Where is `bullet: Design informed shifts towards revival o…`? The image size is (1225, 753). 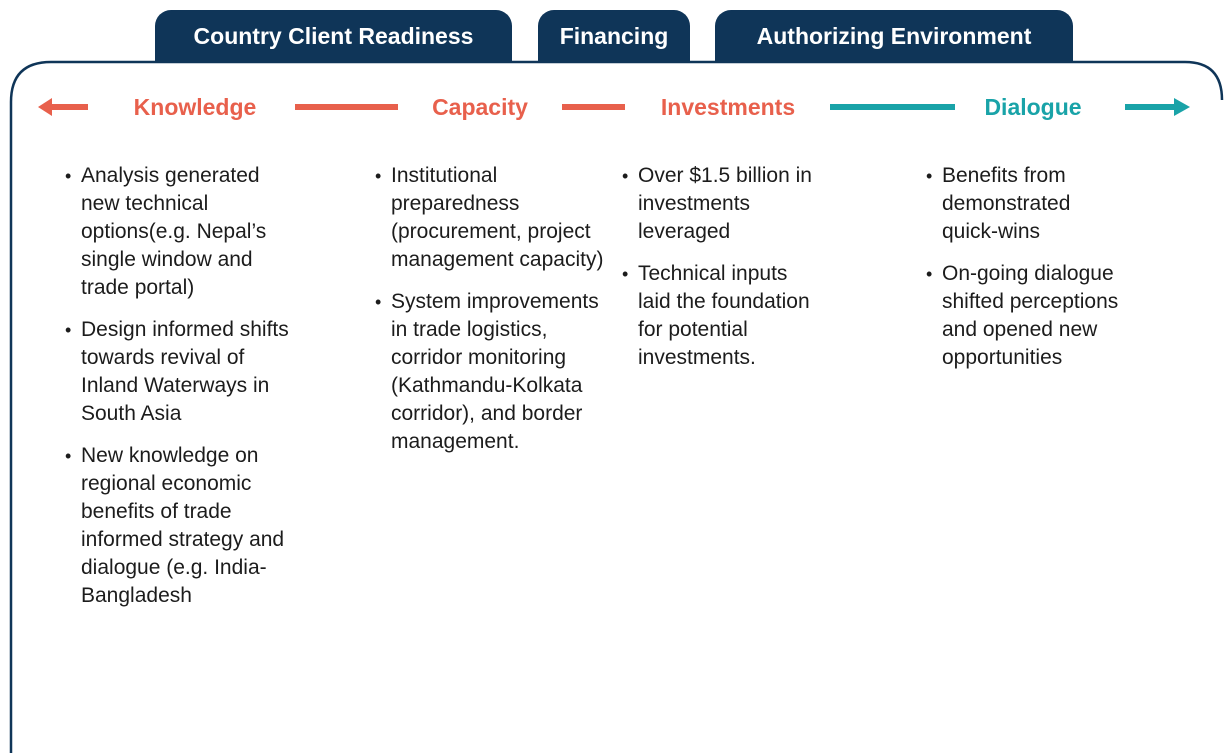 bullet: Design informed shifts towards revival o… is located at coordinates (183, 372).